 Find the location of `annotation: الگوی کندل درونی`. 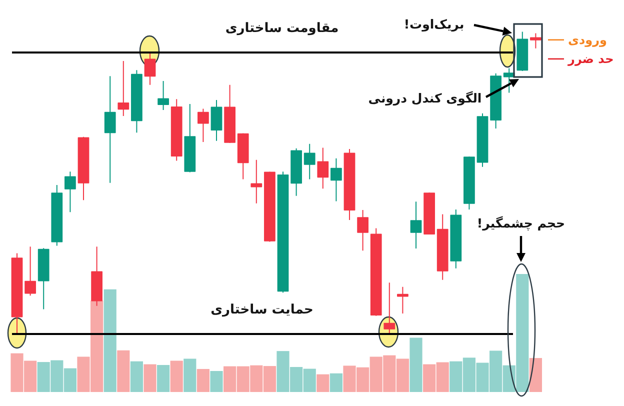

annotation: الگوی کندل درونی is located at coordinates (425, 98).